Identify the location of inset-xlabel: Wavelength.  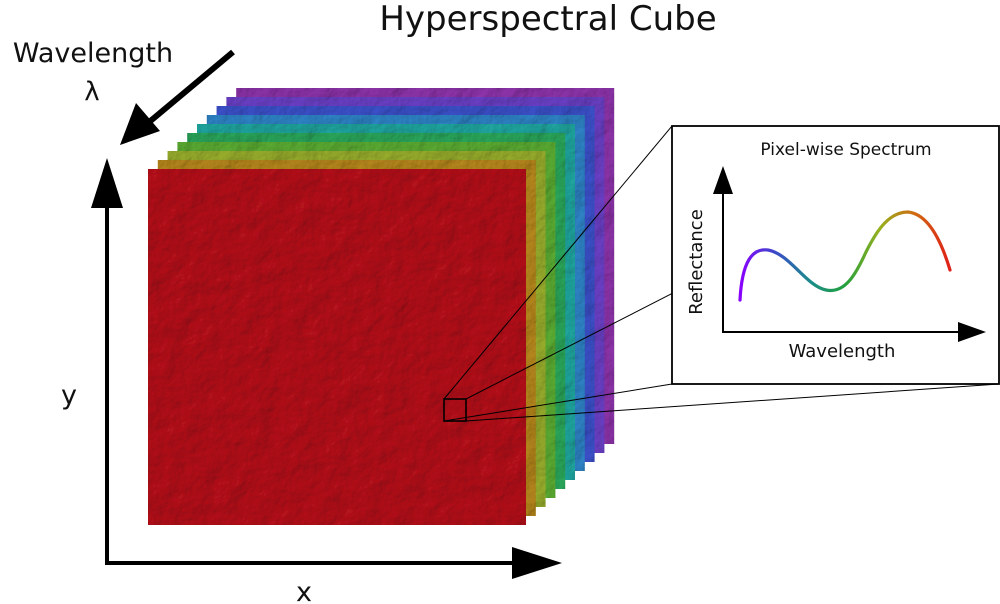
(842, 351).